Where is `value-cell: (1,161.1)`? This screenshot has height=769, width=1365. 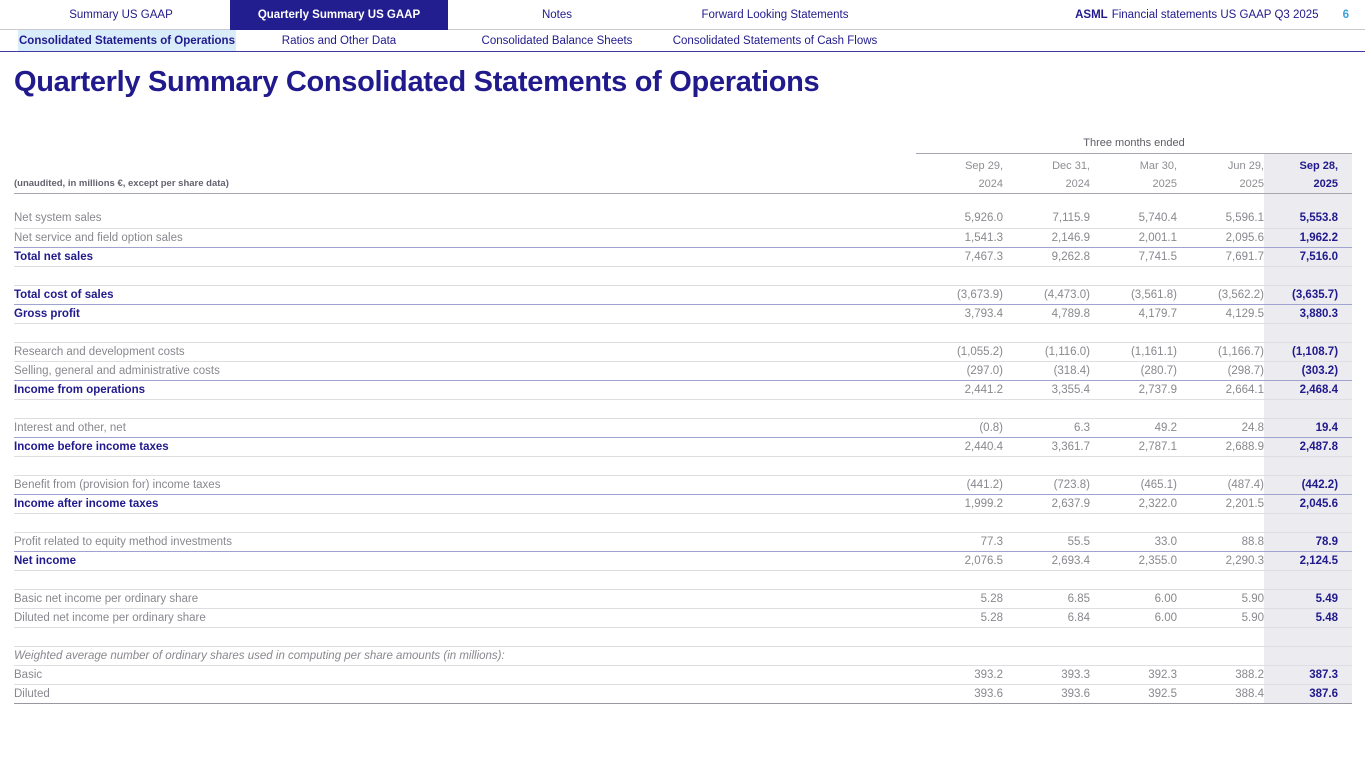 value-cell: (1,161.1) is located at coordinates (1133, 352).